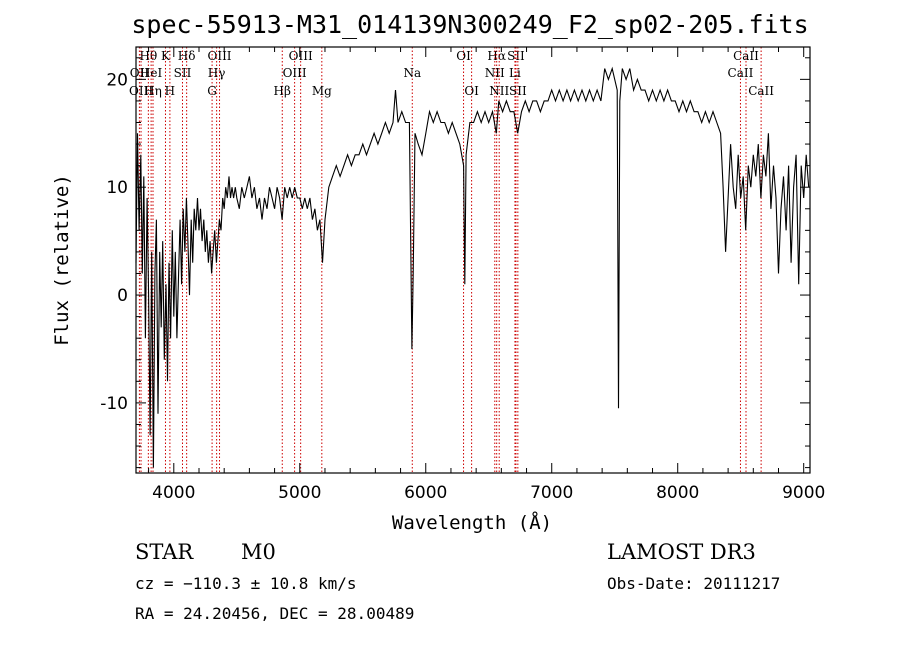  Describe the element at coordinates (258, 552) in the screenshot. I see `object-subclass: M0` at that location.